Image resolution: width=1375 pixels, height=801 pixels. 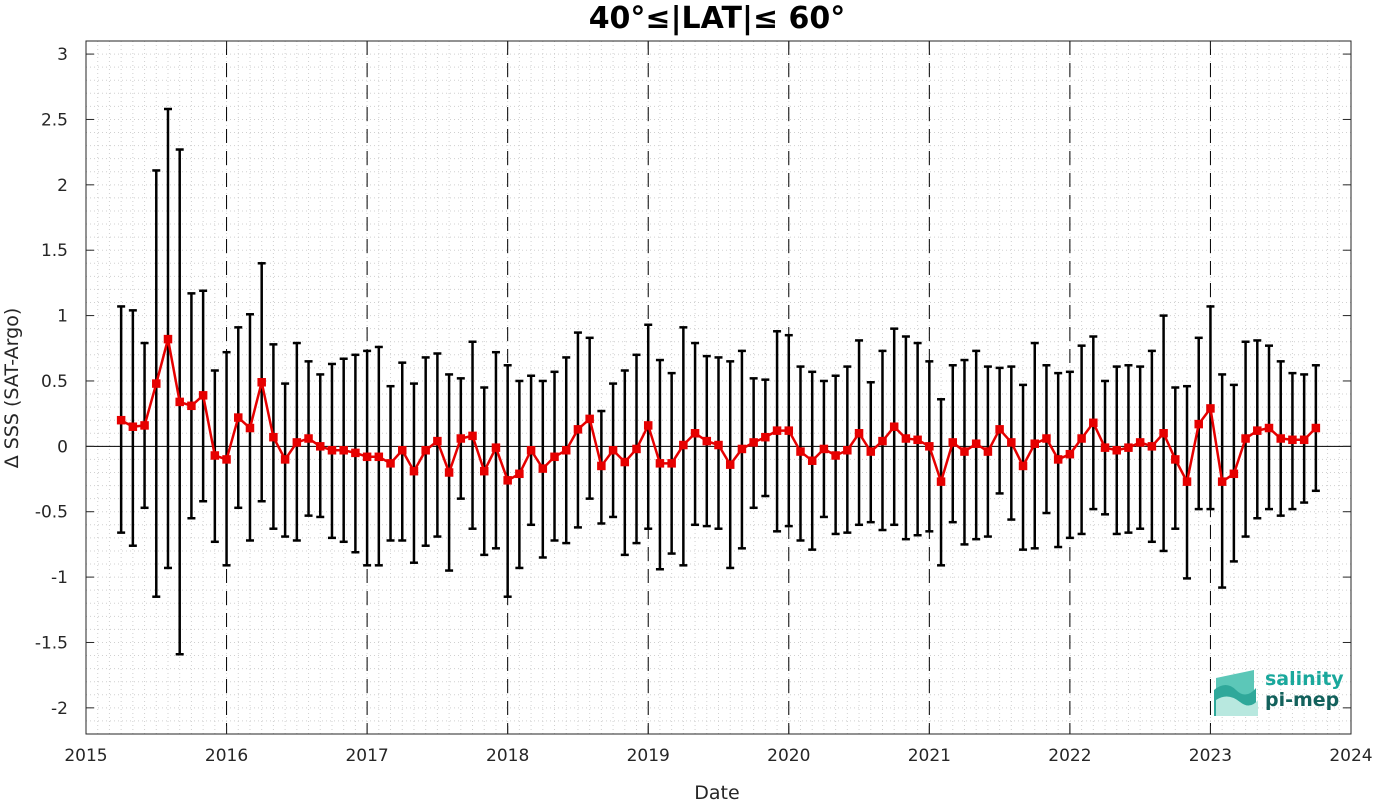 I want to click on y-tick-label: 3, so click(x=62, y=55).